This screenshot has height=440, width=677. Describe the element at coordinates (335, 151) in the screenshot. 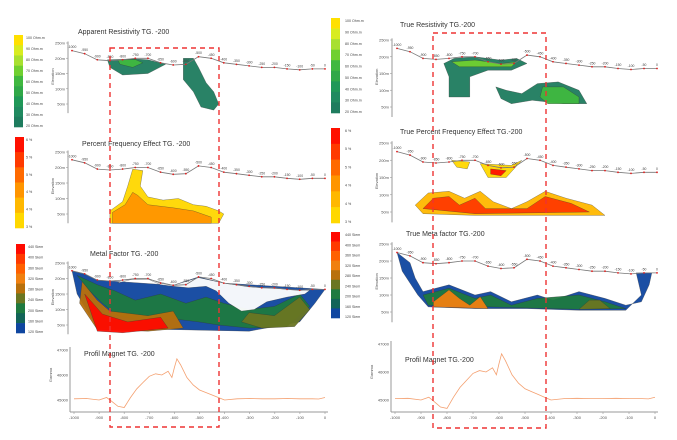

I see `true-pfe-legend-swatch` at that location.